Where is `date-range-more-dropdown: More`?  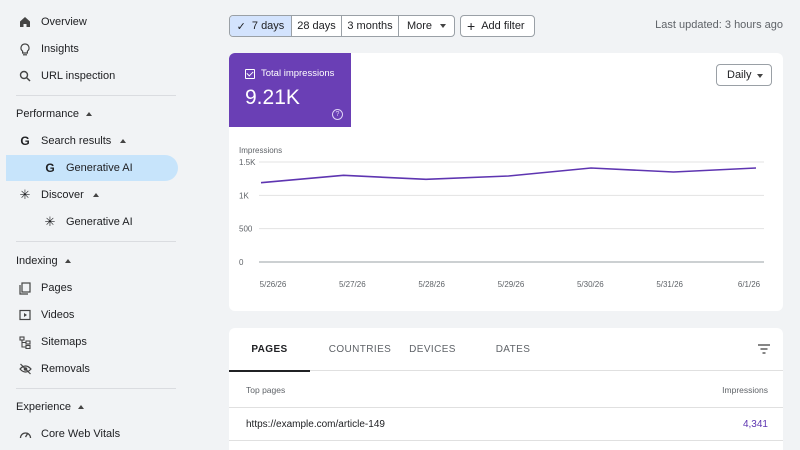 date-range-more-dropdown: More is located at coordinates (426, 26).